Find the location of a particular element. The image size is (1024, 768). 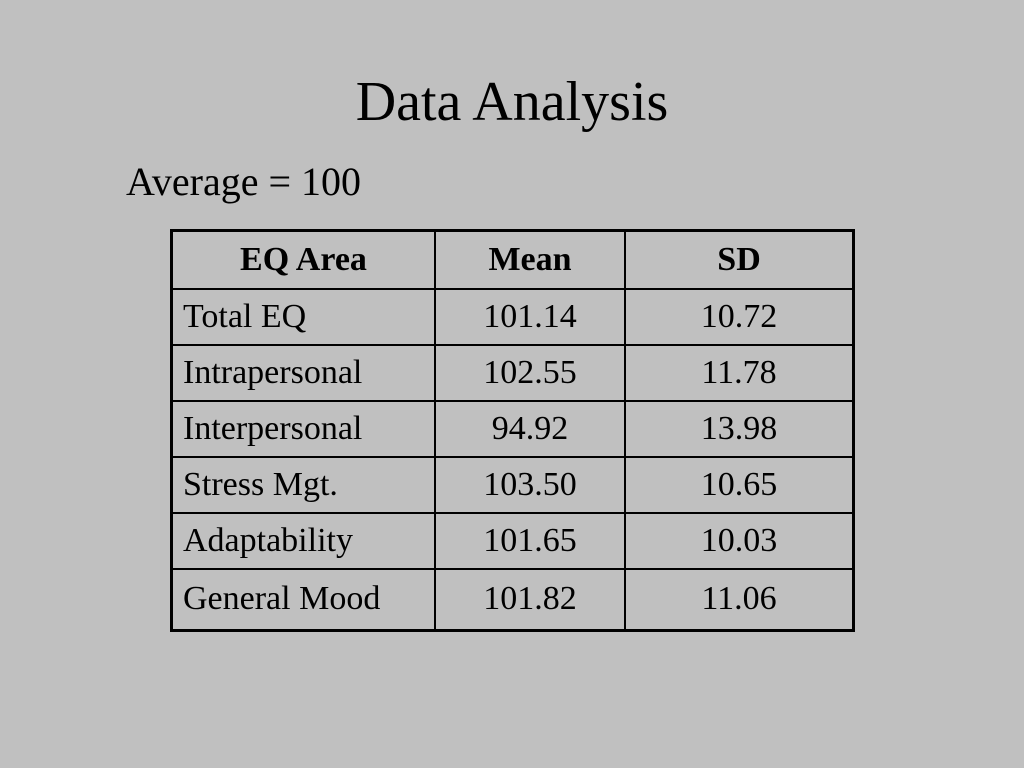

eq-area-cell: Interpersonal is located at coordinates (303, 428).